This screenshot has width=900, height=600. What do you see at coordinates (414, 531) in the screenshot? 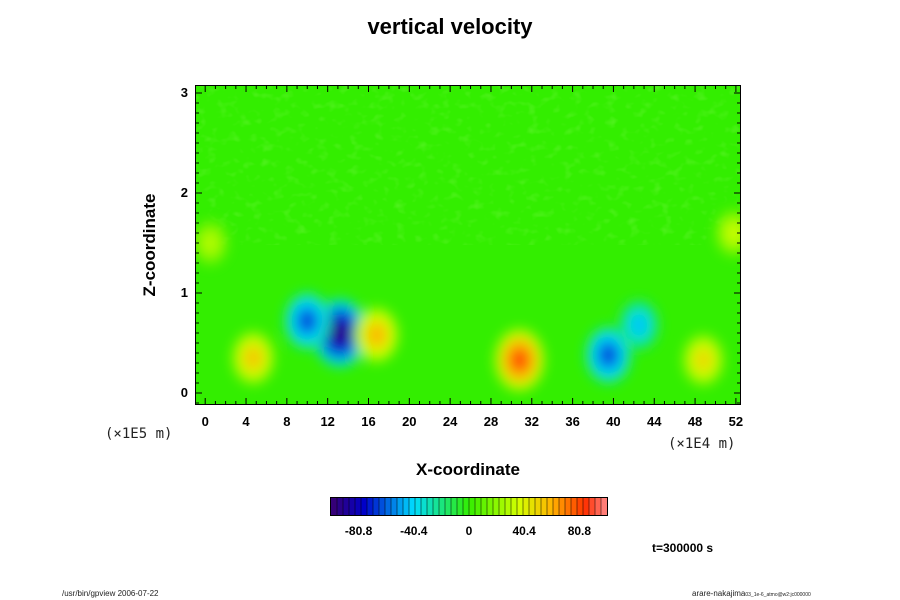
I see `colorbar-tick-label: -40.4` at bounding box center [414, 531].